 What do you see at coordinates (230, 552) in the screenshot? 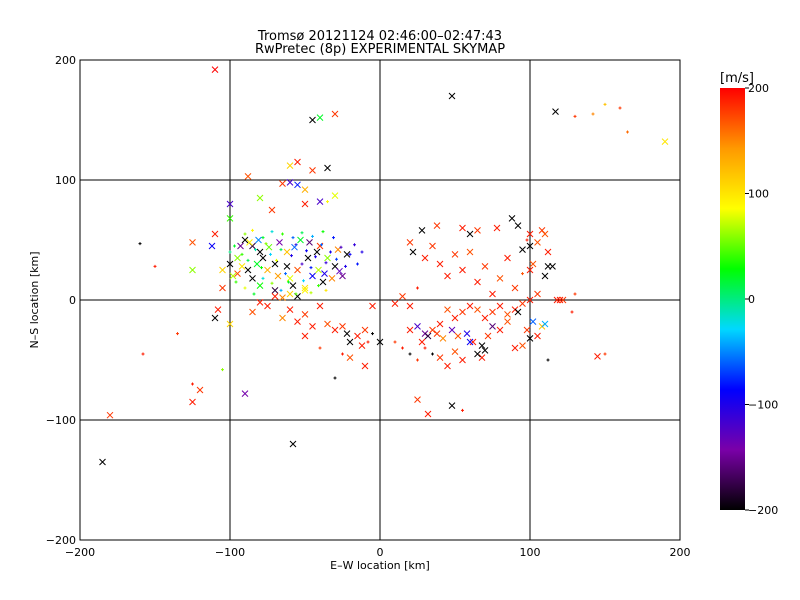
I see `x-tick-label: −100` at bounding box center [230, 552].